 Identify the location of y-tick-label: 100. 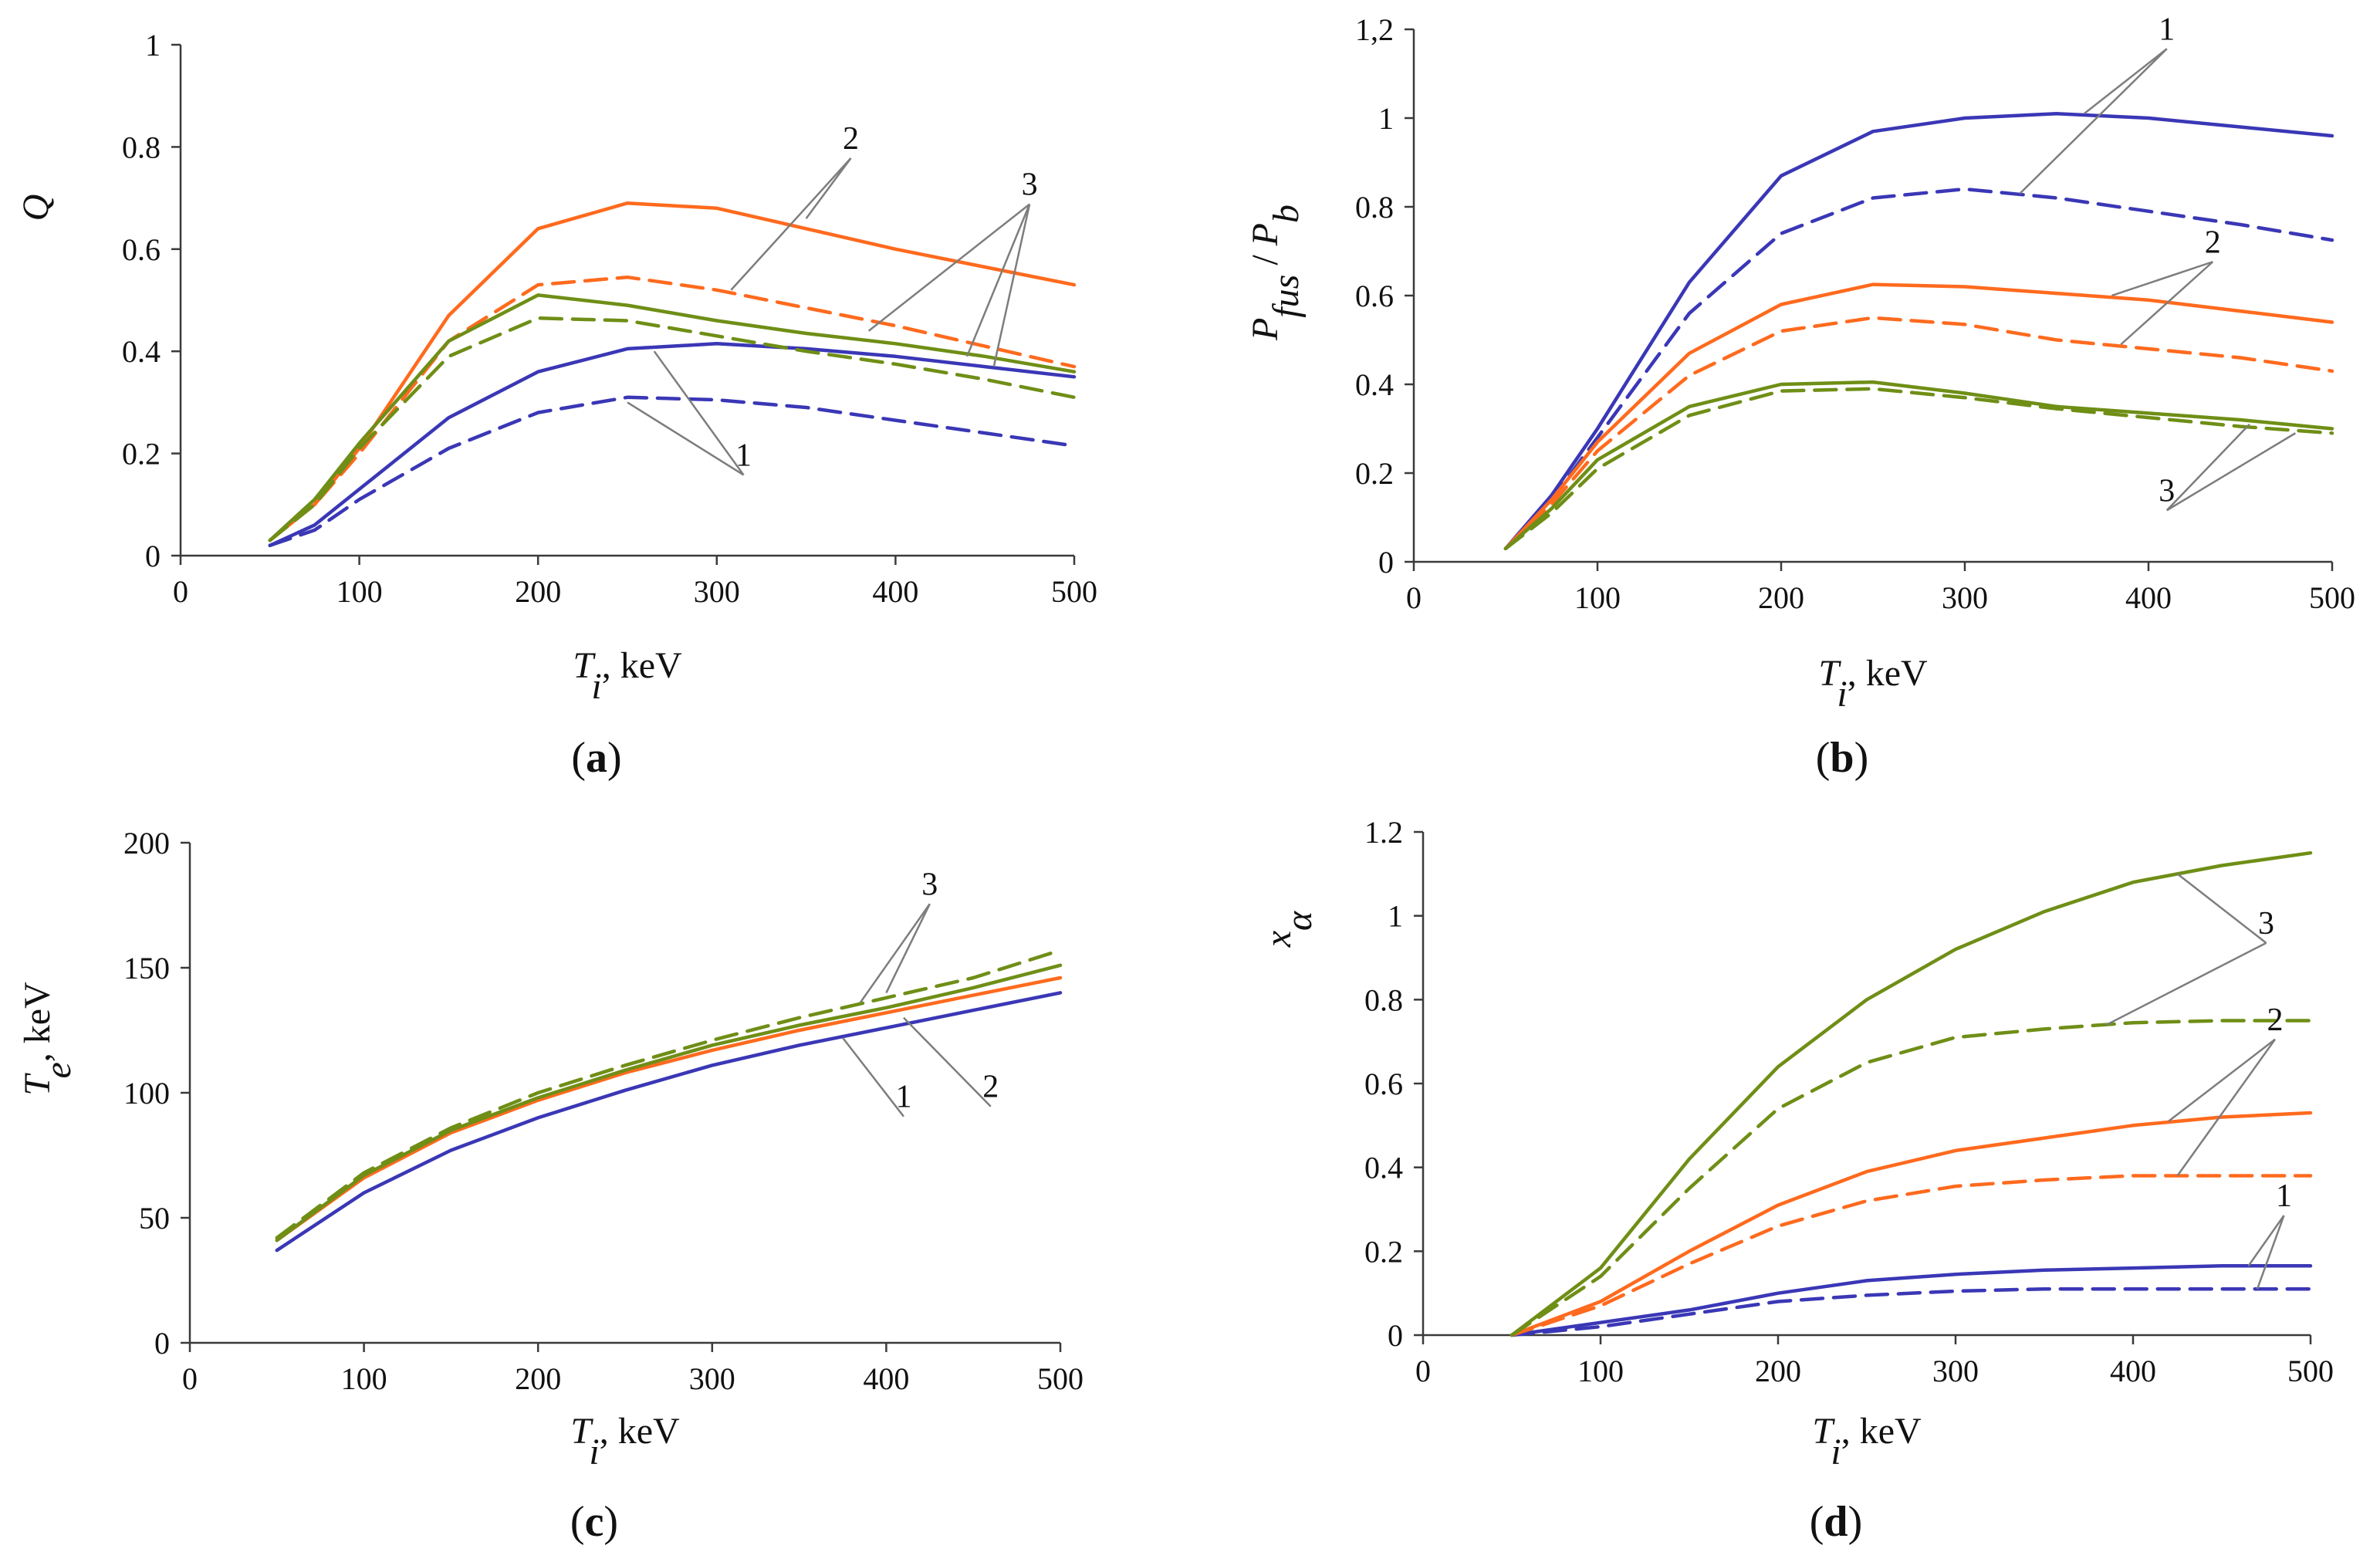
(147, 1093).